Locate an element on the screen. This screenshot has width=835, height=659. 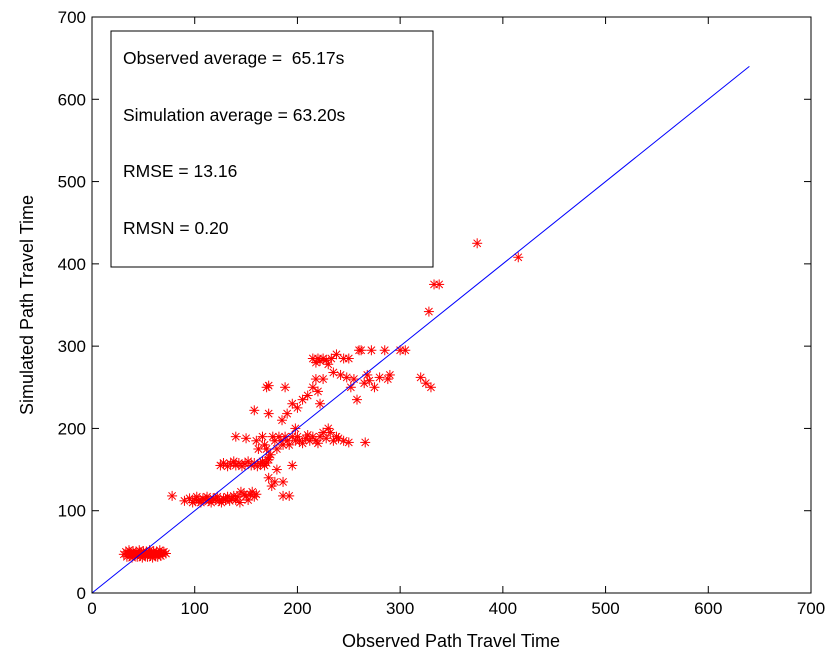
x-tick-label: 100 is located at coordinates (195, 608).